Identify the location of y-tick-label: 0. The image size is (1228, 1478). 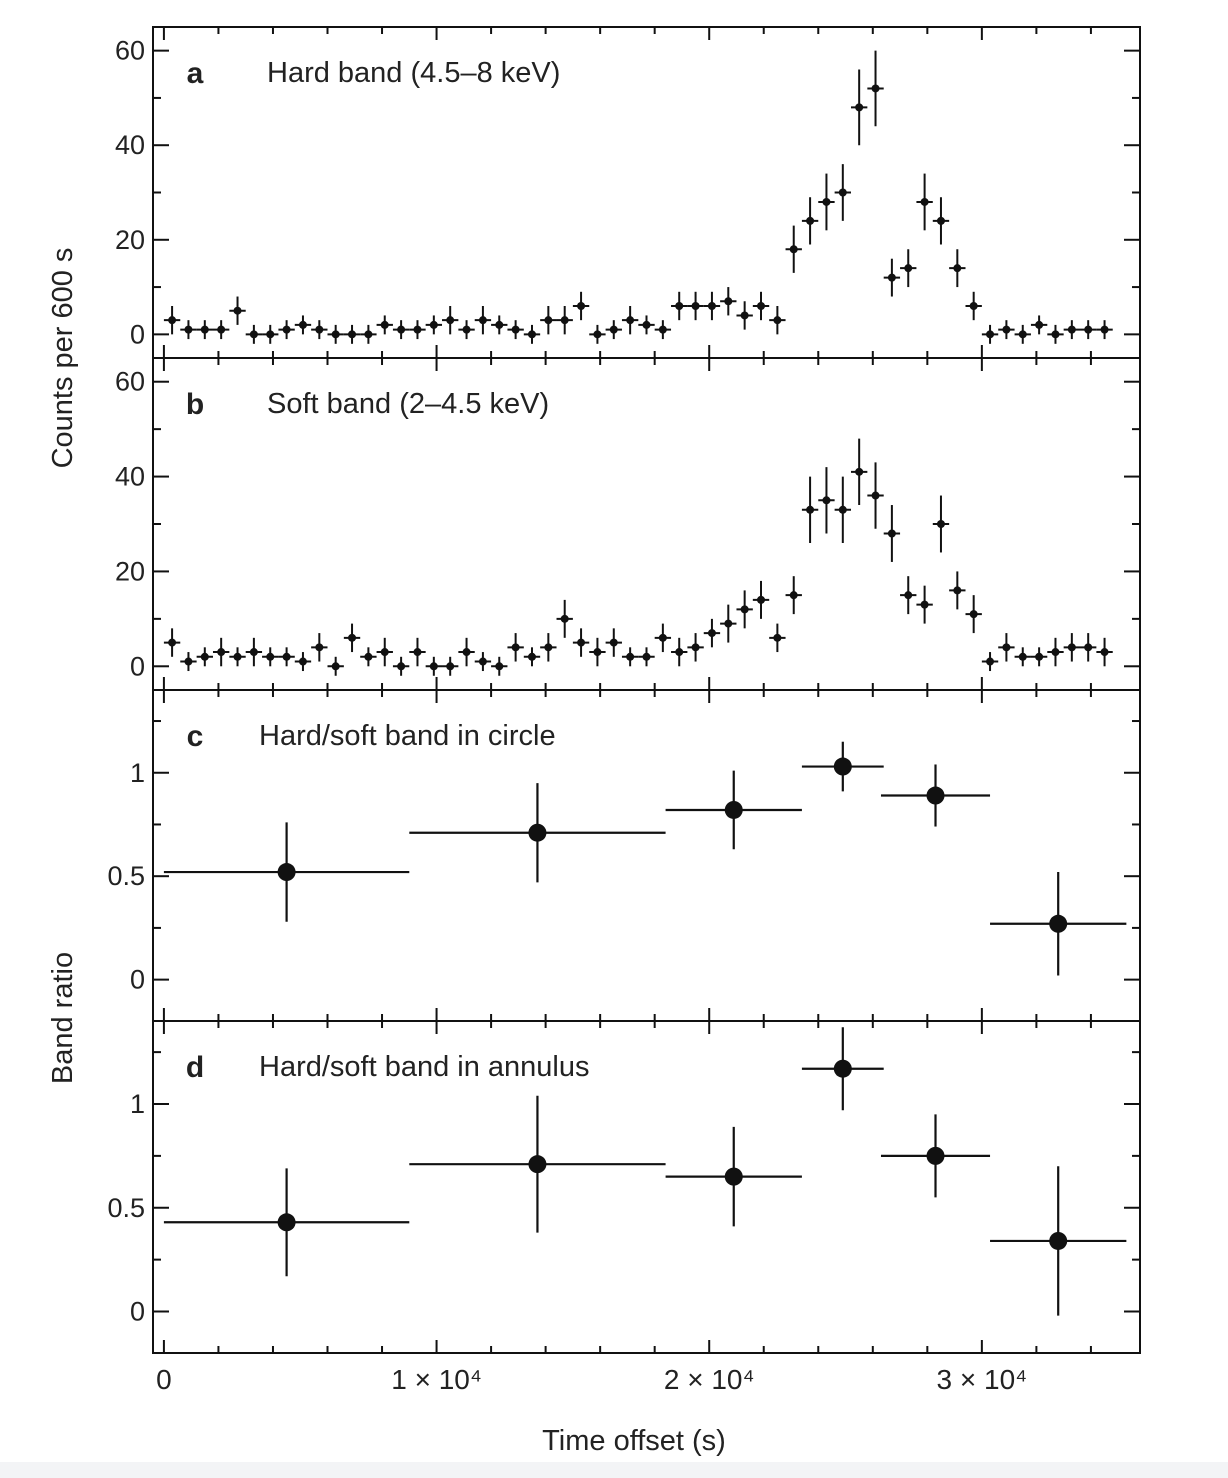
(137, 1312).